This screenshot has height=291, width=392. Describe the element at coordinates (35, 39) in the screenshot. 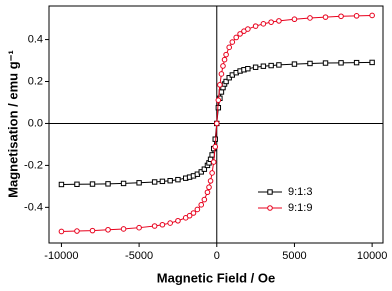

I see `y-tick-label: 0.4` at that location.